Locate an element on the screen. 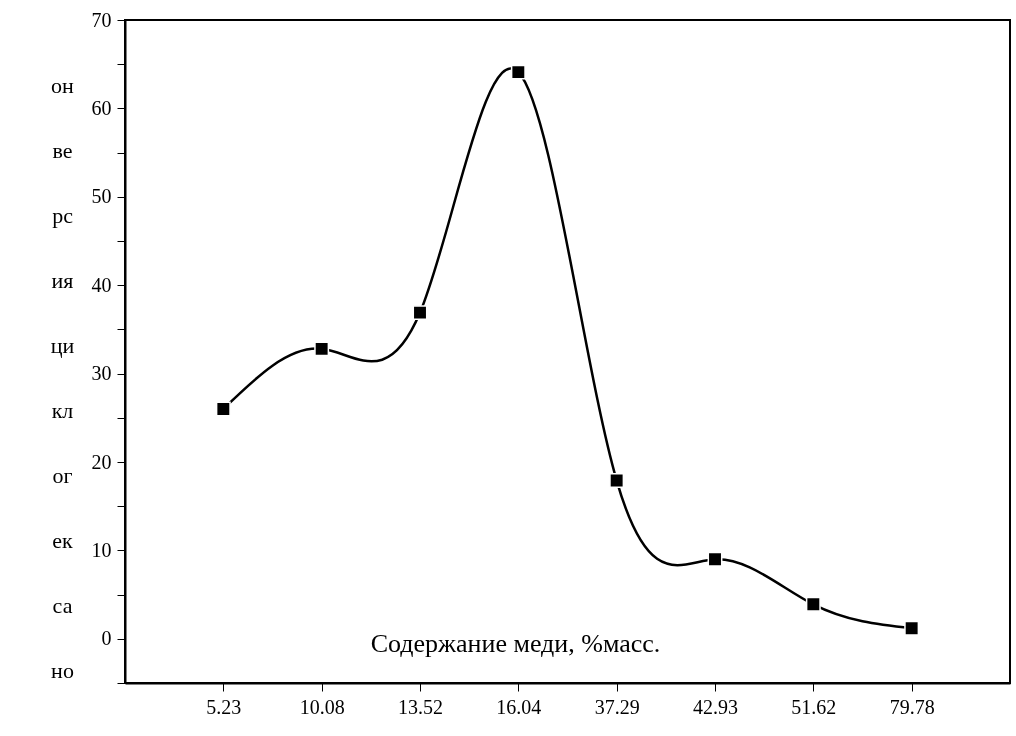 The height and width of the screenshot is (736, 1016). x-tick-label: 10.08 is located at coordinates (322, 706).